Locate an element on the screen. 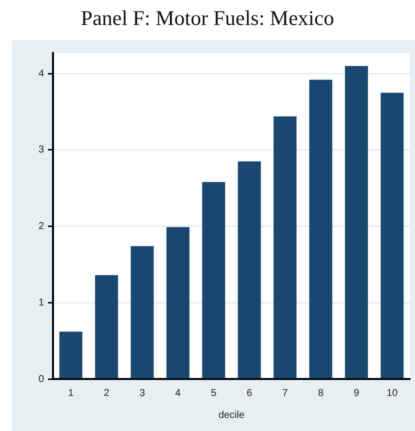 The height and width of the screenshot is (431, 415). y-tick-label: 1 is located at coordinates (41, 302).